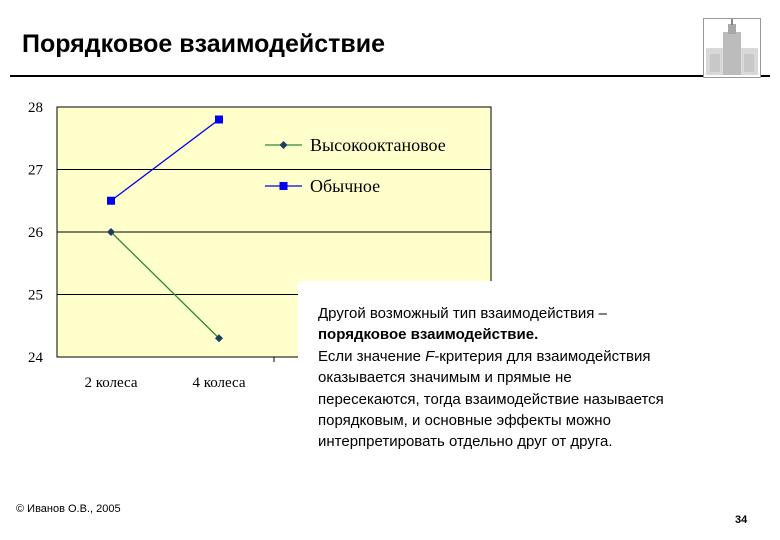 The width and height of the screenshot is (780, 540). I want to click on text-line-3-prefix: Если значение, so click(372, 356).